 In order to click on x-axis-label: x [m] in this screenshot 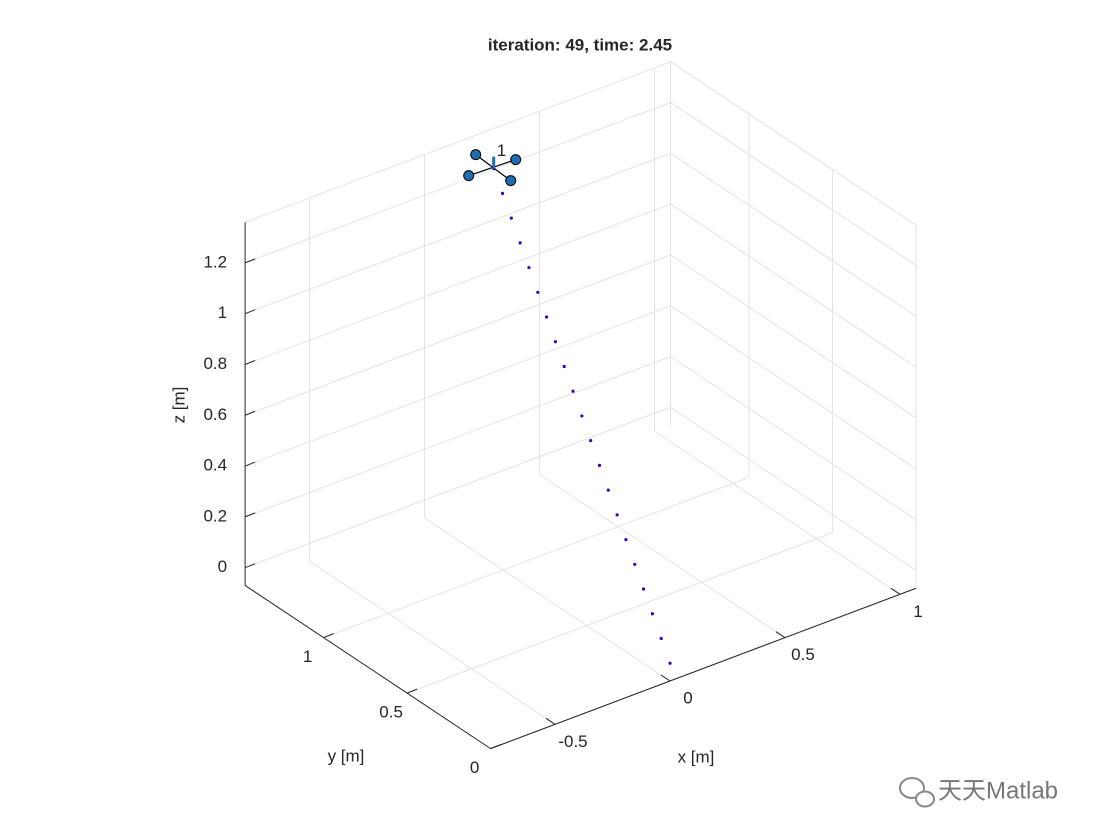, I will do `click(696, 756)`.